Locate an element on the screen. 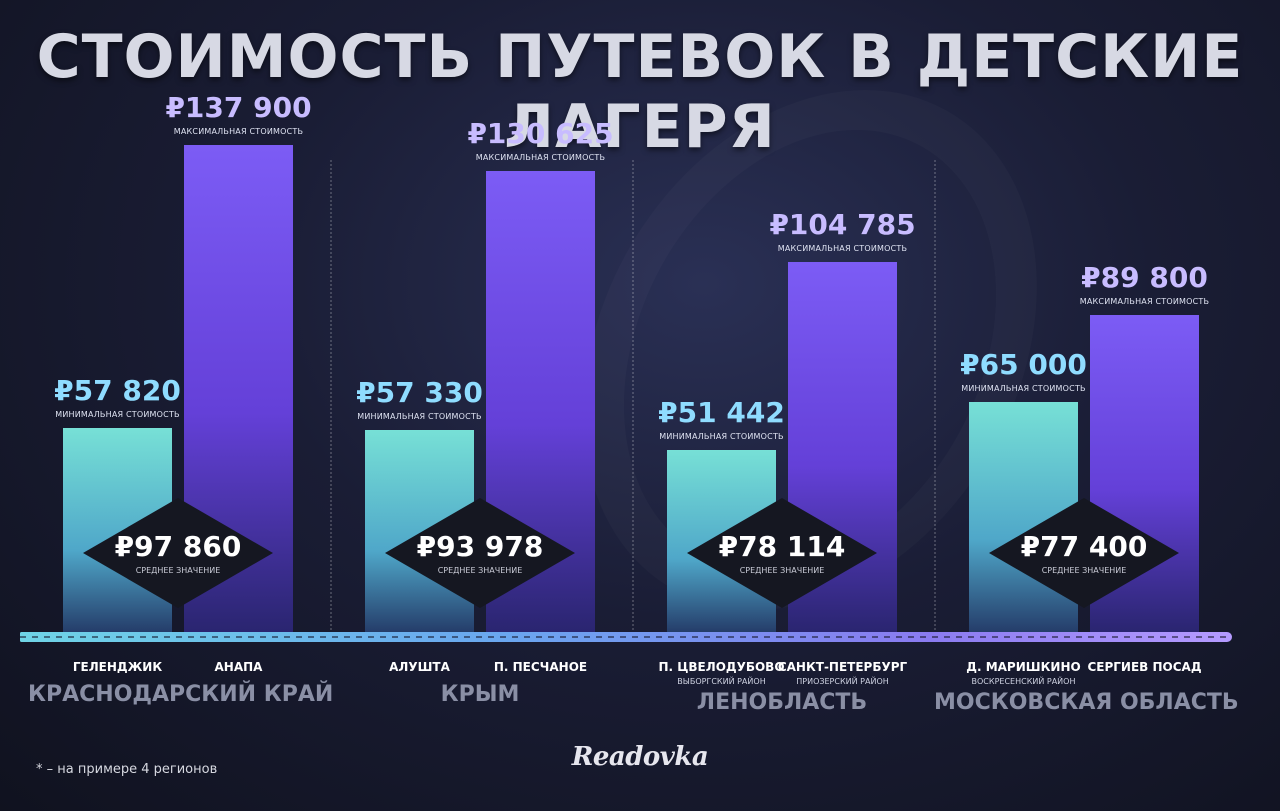 This screenshot has height=811, width=1280. region-label: КРАСНОДАРСКИЙ КРАЙ is located at coordinates (181, 694).